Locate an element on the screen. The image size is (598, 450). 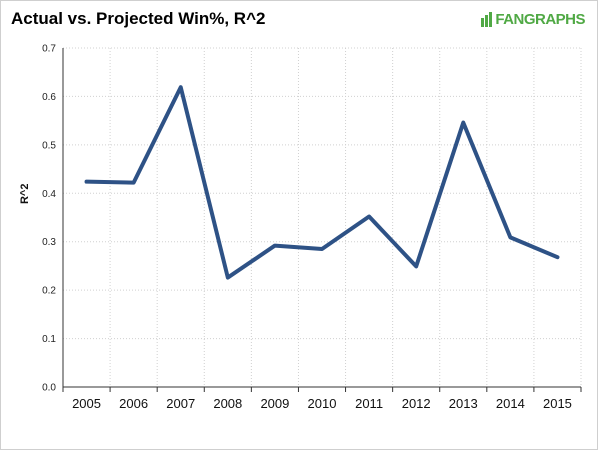
y-tick-label: 0.4 is located at coordinates (49, 194).